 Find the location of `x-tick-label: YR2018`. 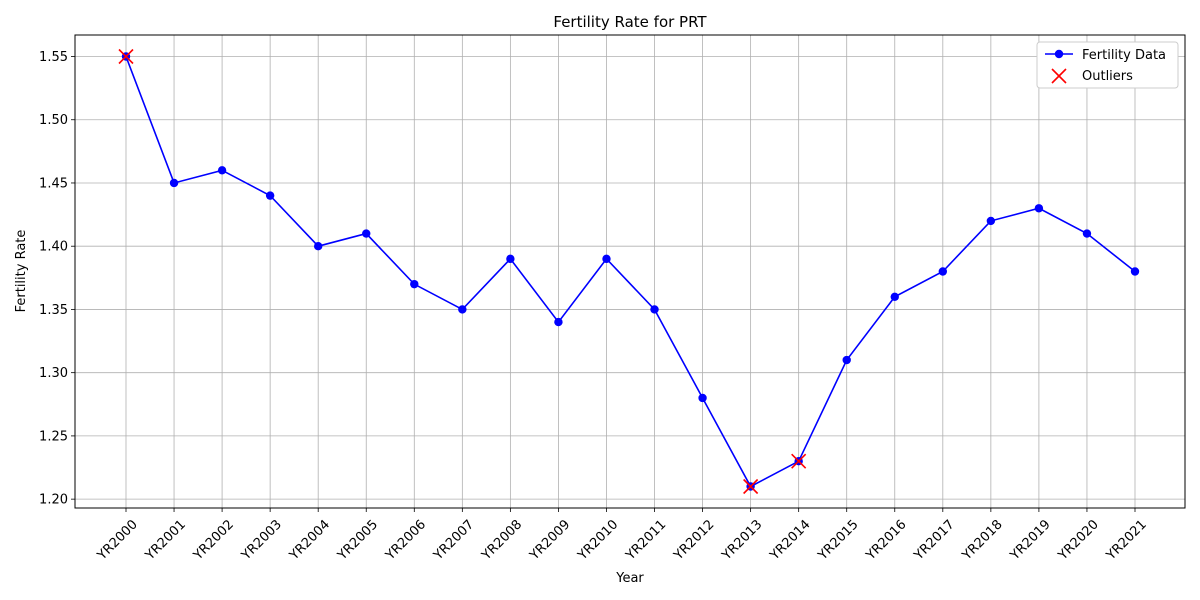

x-tick-label: YR2018 is located at coordinates (982, 540).